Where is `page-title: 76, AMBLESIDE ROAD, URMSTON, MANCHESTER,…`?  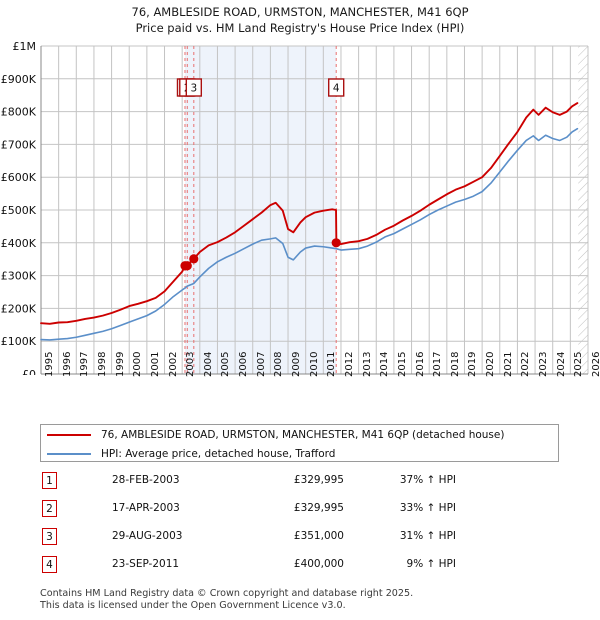
page-title: 76, AMBLESIDE ROAD, URMSTON, MANCHESTER,… is located at coordinates (300, 20).